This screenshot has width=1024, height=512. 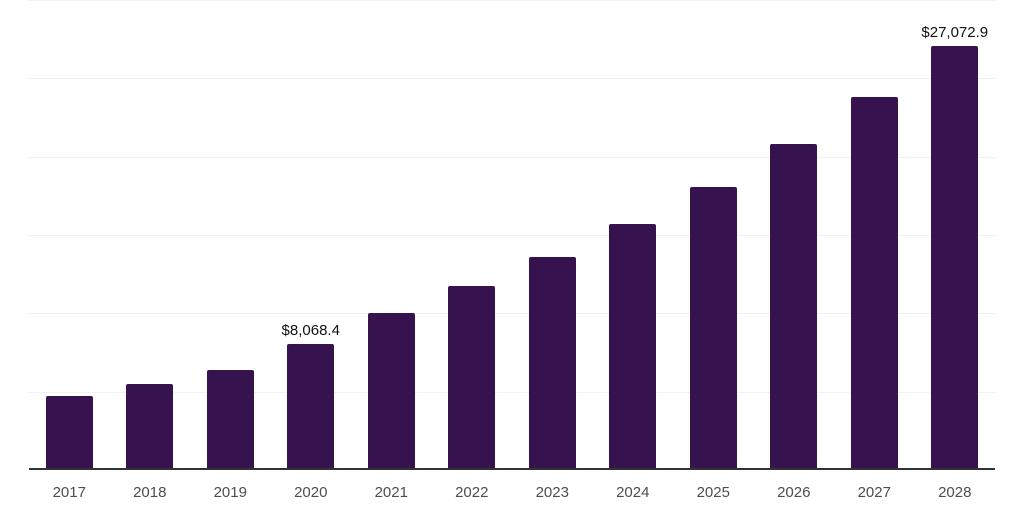 What do you see at coordinates (310, 330) in the screenshot?
I see `bar-value-label-2020: $8,068.4` at bounding box center [310, 330].